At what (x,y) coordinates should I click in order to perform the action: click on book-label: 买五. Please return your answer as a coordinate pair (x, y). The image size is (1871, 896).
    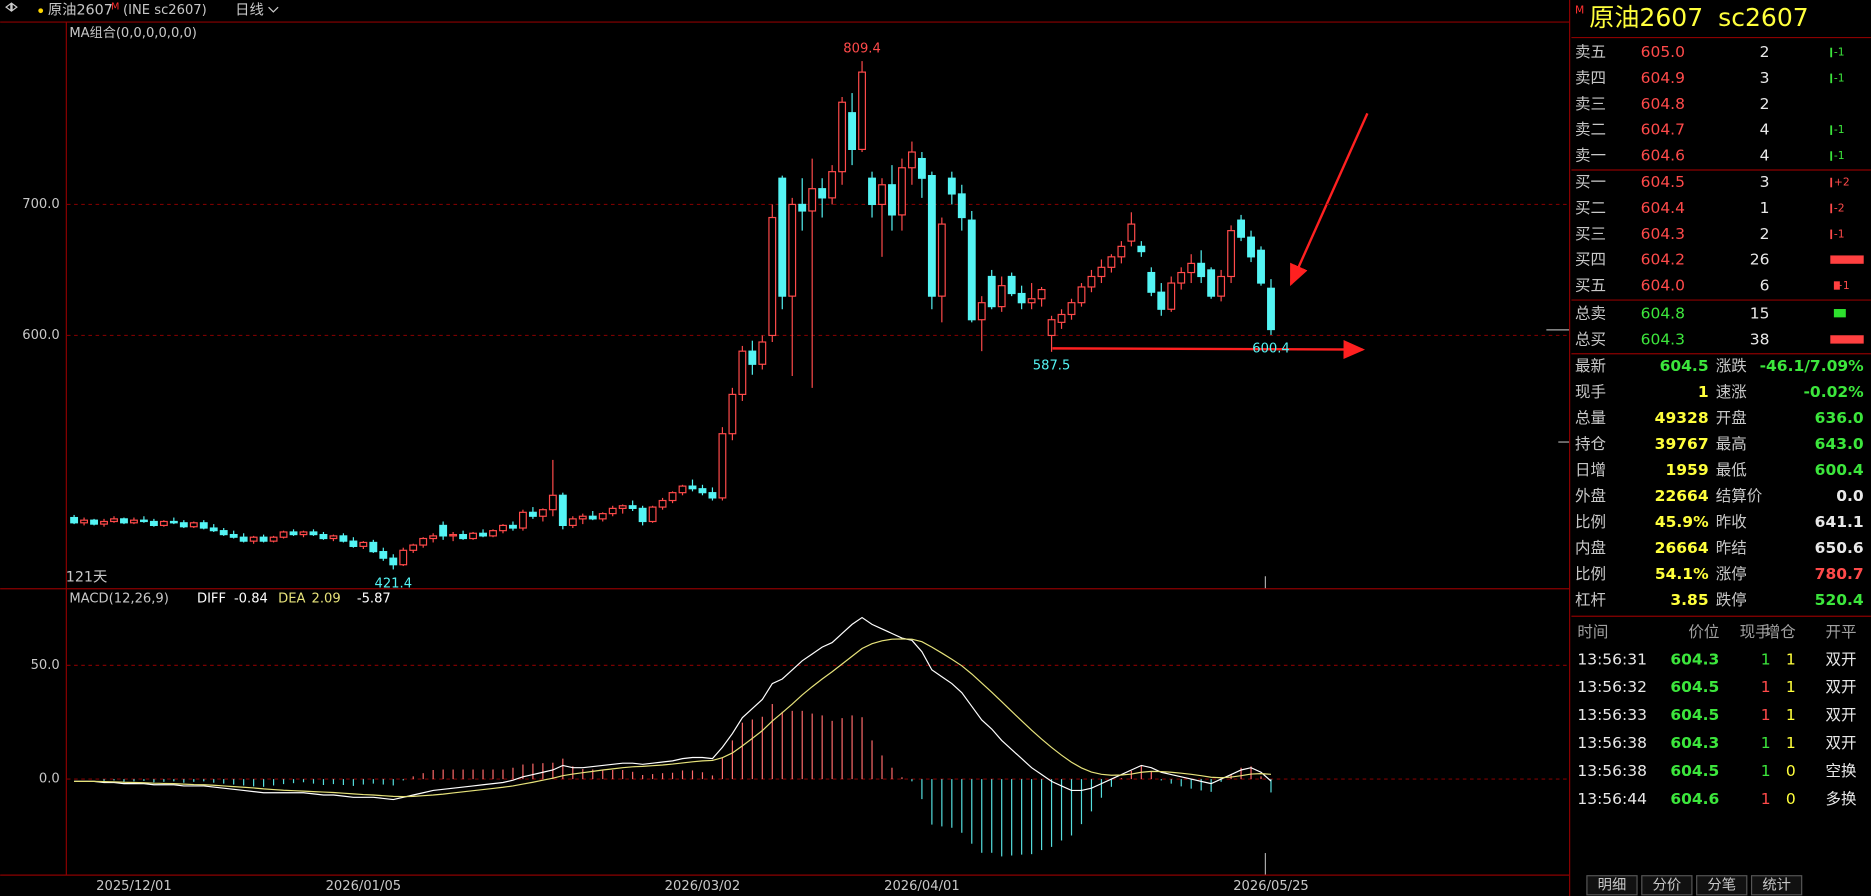
    Looking at the image, I should click on (1590, 286).